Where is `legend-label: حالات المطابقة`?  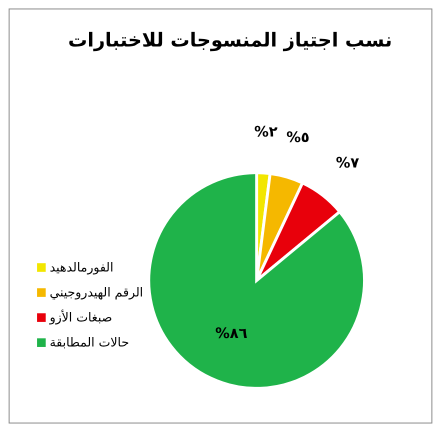
legend-label: حالات المطابقة is located at coordinates (90, 342).